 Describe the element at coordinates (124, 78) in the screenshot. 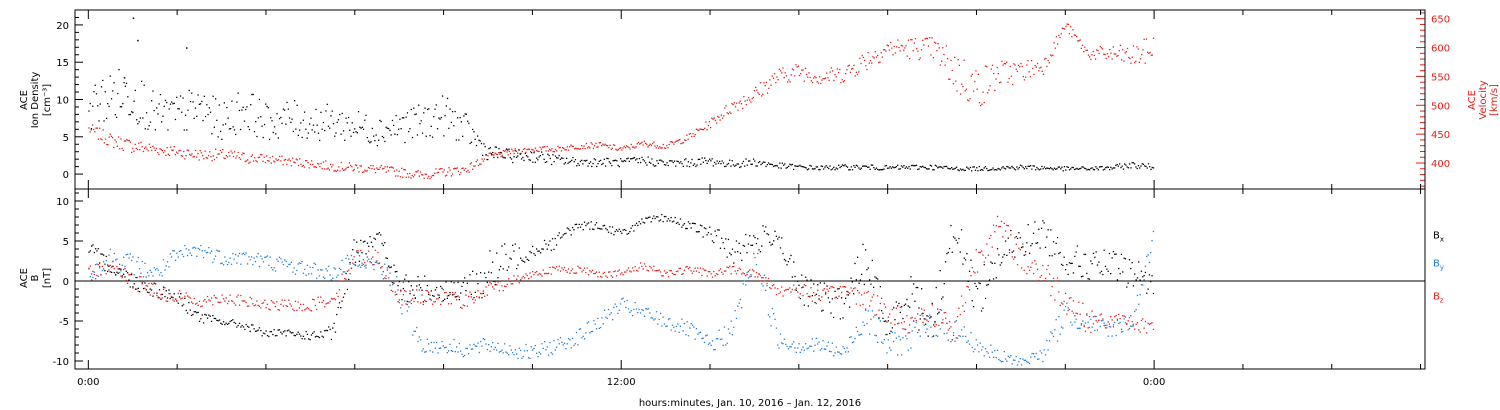

I see `density-outlier-point` at that location.